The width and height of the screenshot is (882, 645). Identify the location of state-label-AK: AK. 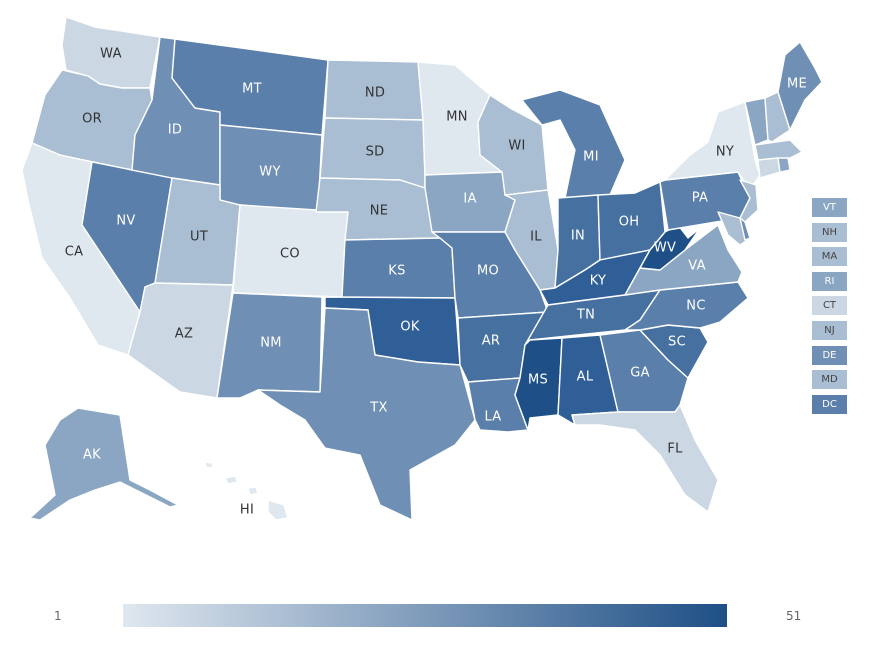
(92, 455).